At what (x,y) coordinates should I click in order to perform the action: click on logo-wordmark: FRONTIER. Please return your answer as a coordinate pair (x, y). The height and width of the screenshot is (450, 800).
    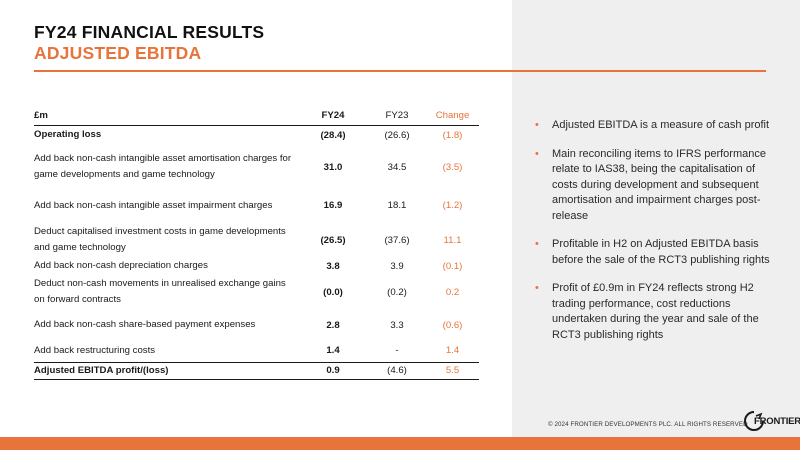
    Looking at the image, I should click on (777, 421).